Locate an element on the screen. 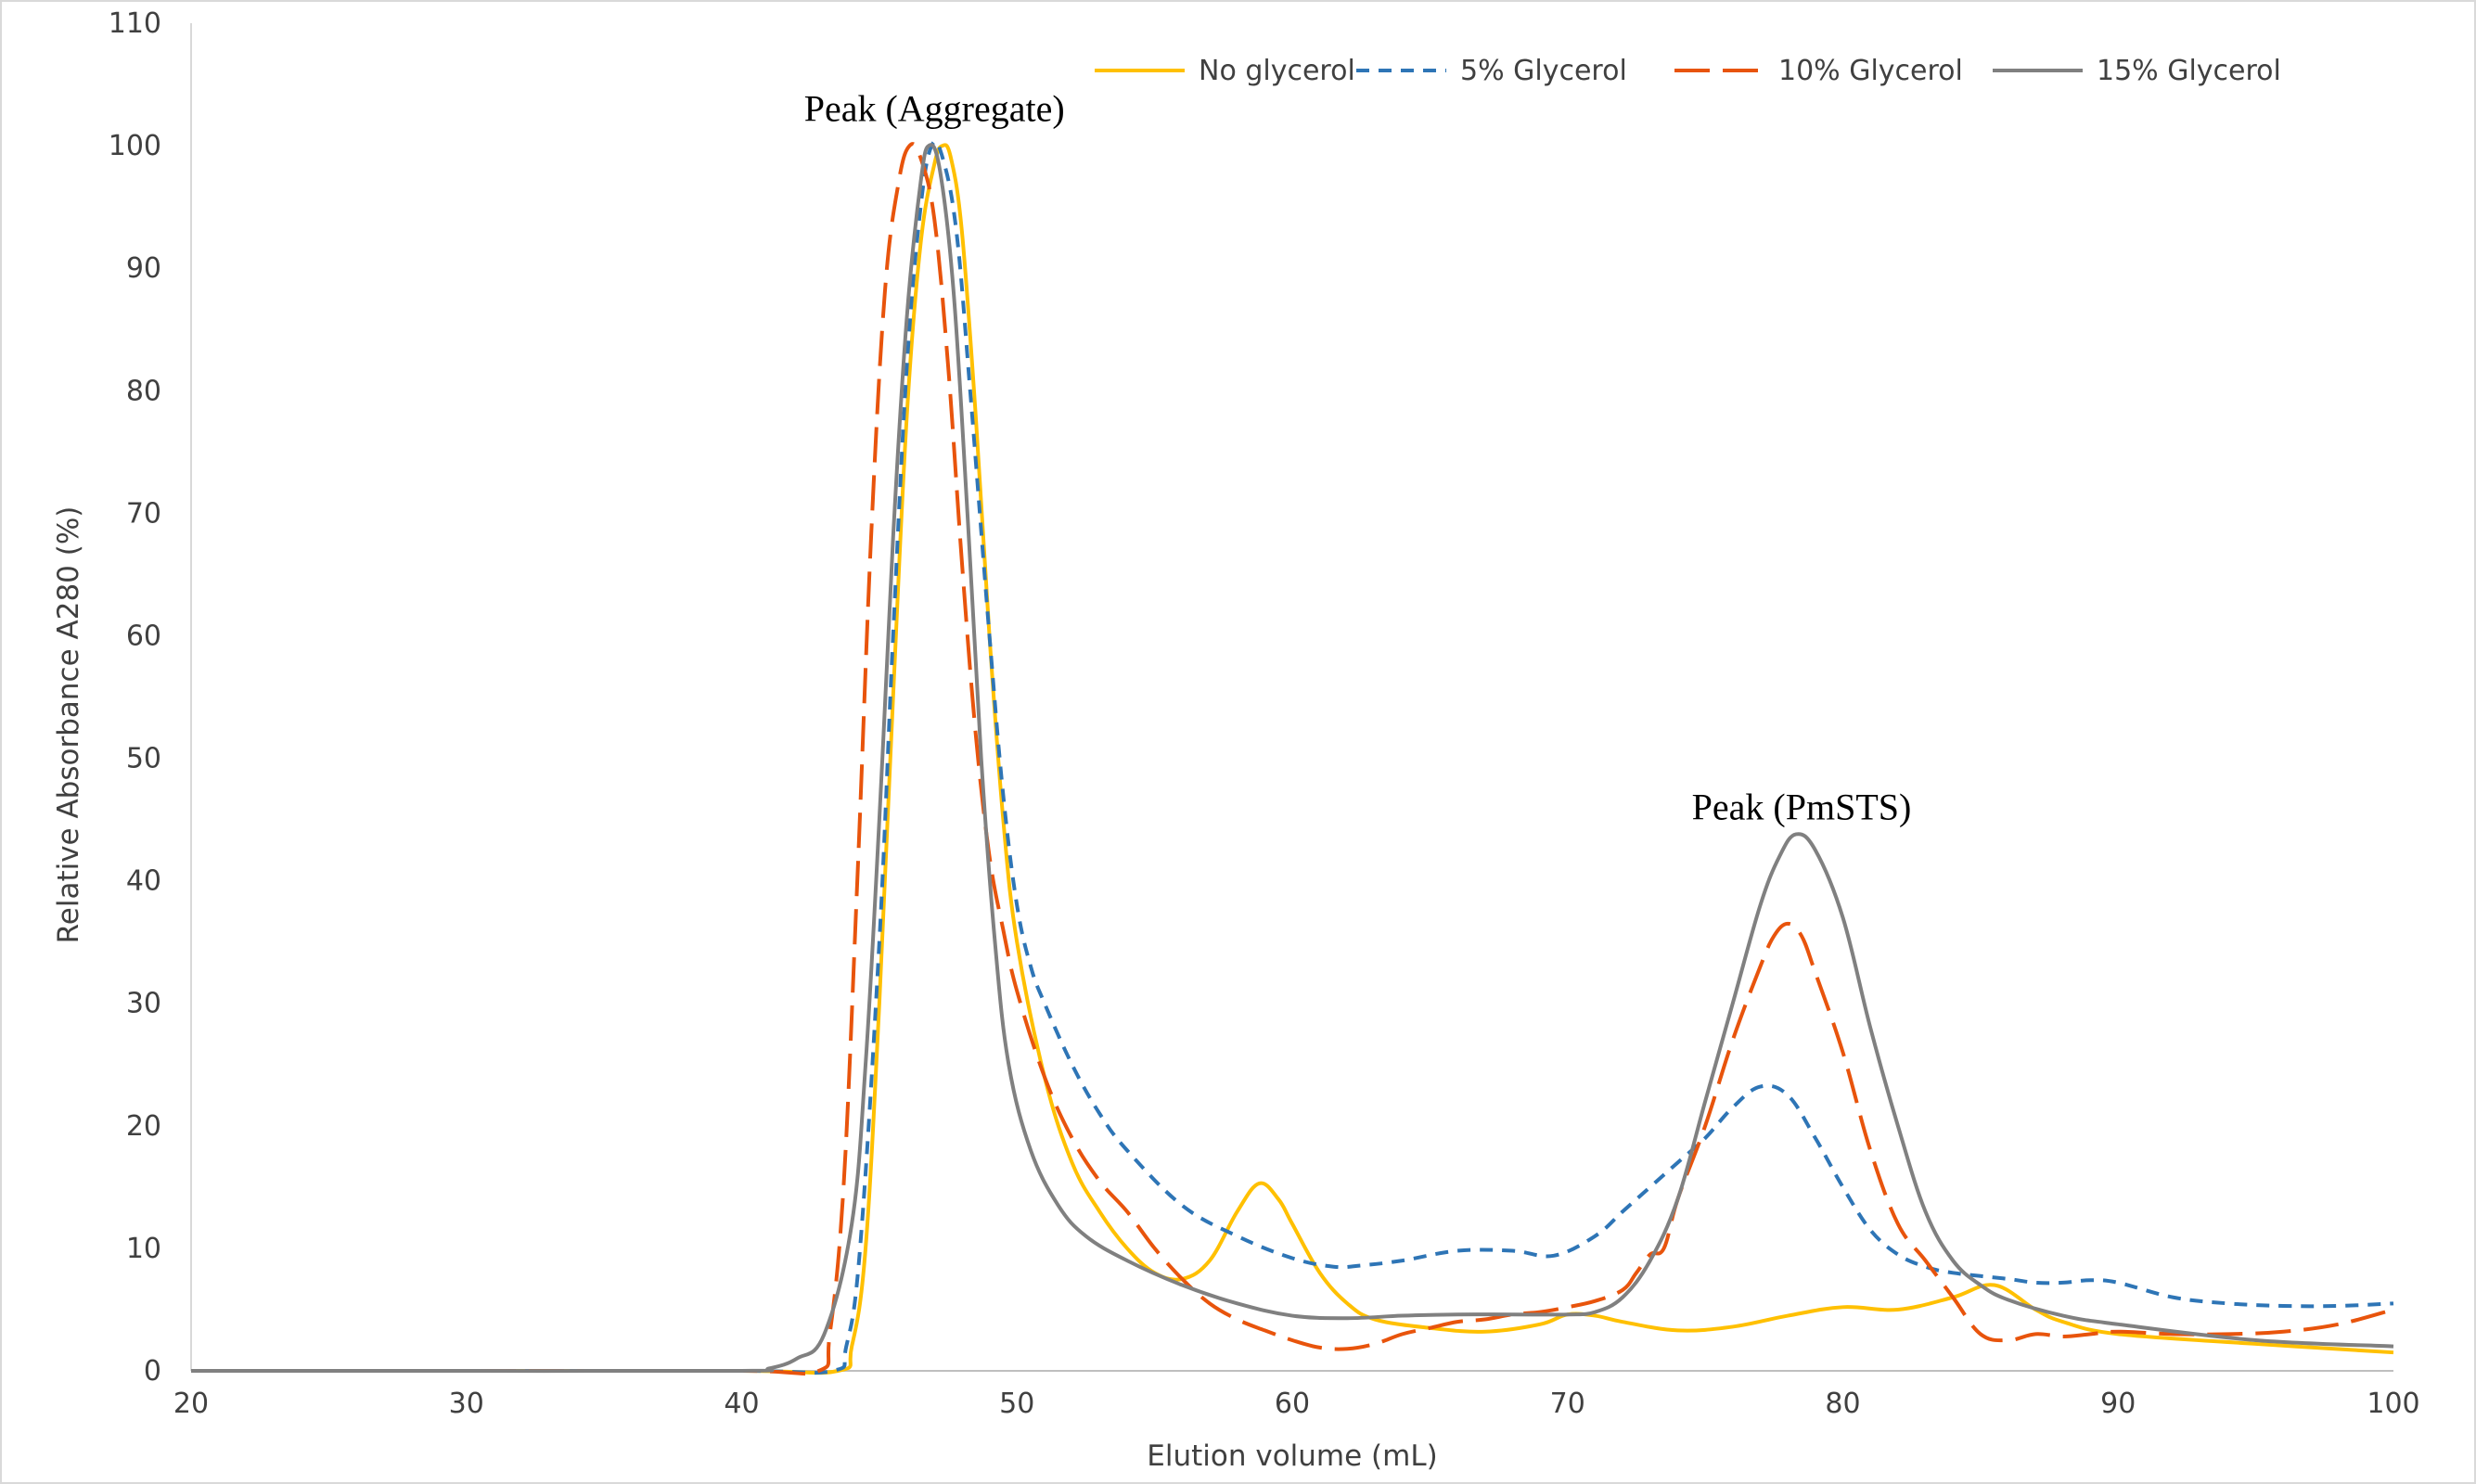 The image size is (2476, 1484). x-tick-label: 70 is located at coordinates (1567, 1404).